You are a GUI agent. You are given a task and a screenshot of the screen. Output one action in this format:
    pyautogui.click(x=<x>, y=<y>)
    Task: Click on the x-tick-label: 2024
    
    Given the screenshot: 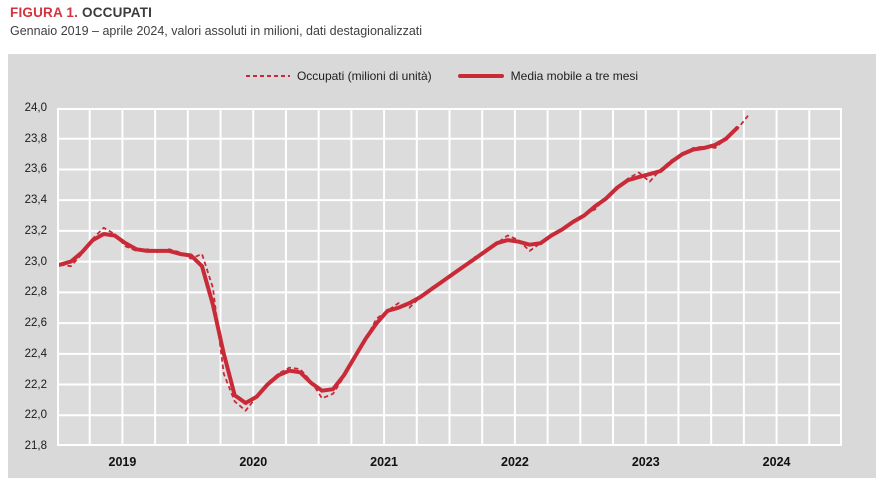 What is the action you would take?
    pyautogui.click(x=776, y=462)
    